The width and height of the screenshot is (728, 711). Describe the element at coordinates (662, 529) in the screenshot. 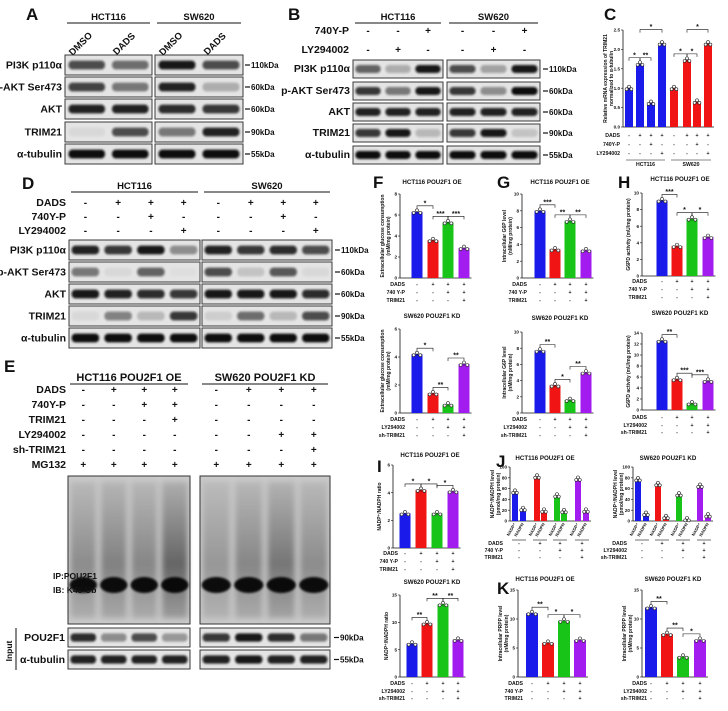

I see `x-category-label: NADPH` at that location.